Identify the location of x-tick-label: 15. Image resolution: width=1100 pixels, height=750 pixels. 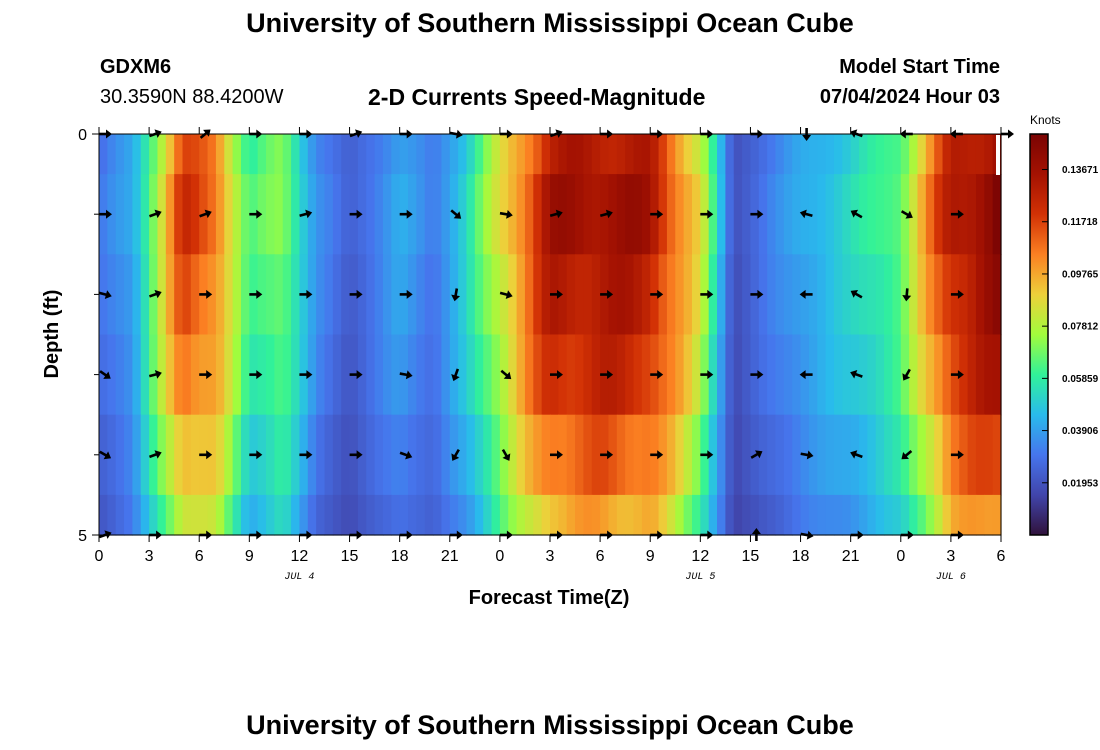
(350, 556).